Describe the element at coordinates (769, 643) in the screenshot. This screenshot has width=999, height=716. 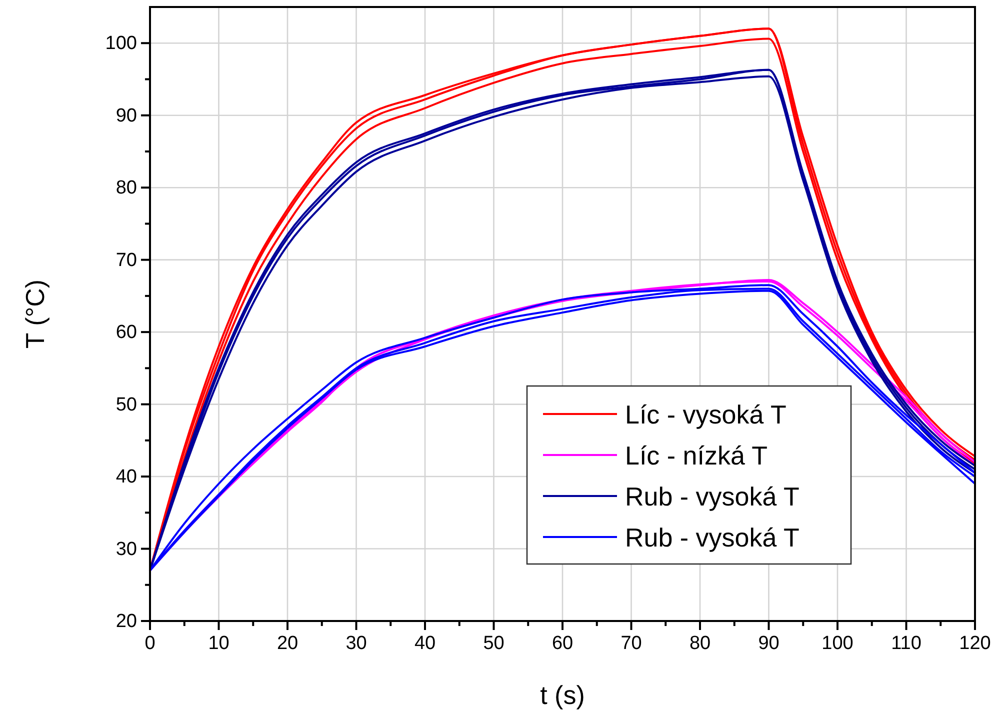
I see `x-tick-label: 90` at that location.